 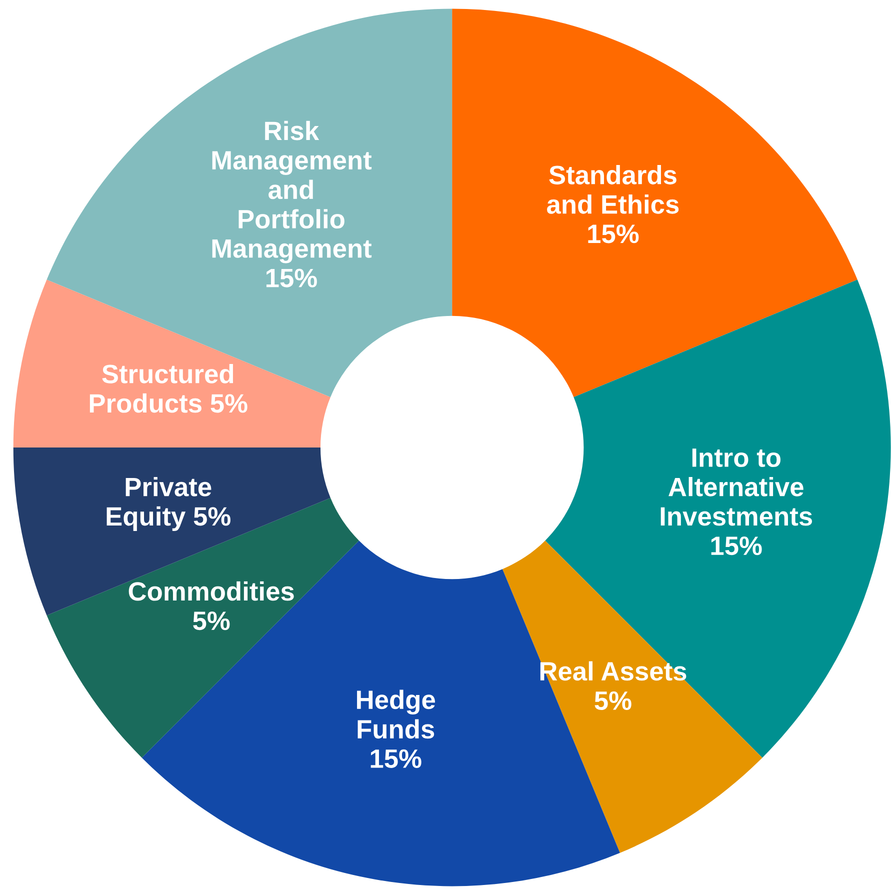 What do you see at coordinates (613, 189) in the screenshot?
I see `slice-label: Standards and Ethics` at bounding box center [613, 189].